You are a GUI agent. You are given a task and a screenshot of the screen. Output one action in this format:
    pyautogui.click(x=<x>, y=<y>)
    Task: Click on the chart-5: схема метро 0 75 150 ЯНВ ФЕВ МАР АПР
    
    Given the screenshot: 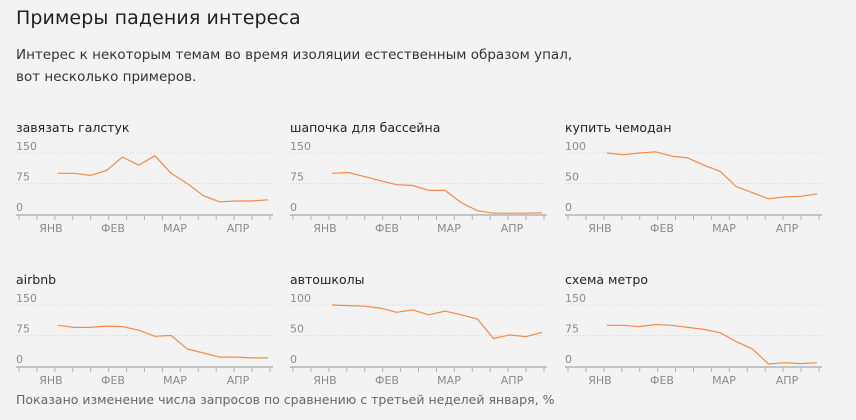 What is the action you would take?
    pyautogui.click(x=697, y=329)
    